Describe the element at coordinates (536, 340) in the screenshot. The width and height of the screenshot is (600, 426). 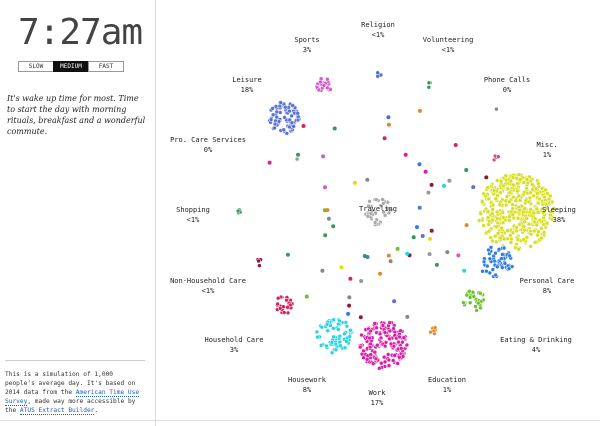
I see `activity-name: Eating & Drinking` at that location.